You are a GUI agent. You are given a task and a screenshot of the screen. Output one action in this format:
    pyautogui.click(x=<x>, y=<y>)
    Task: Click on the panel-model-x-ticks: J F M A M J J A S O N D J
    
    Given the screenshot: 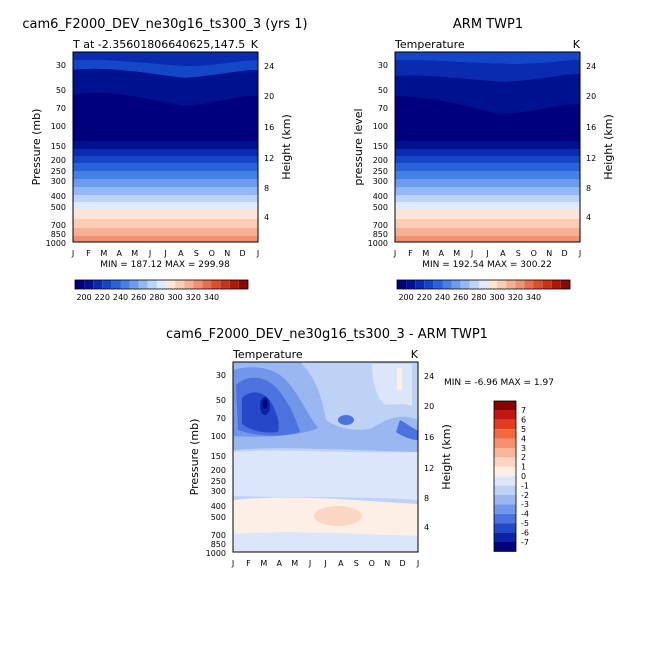 What is the action you would take?
    pyautogui.click(x=165, y=253)
    